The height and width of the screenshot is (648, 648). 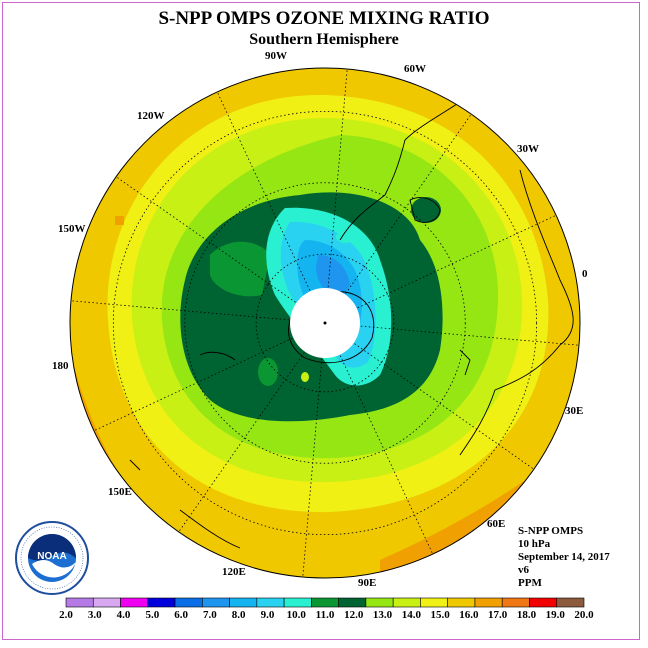 What do you see at coordinates (415, 69) in the screenshot?
I see `longitude-label: 60W` at bounding box center [415, 69].